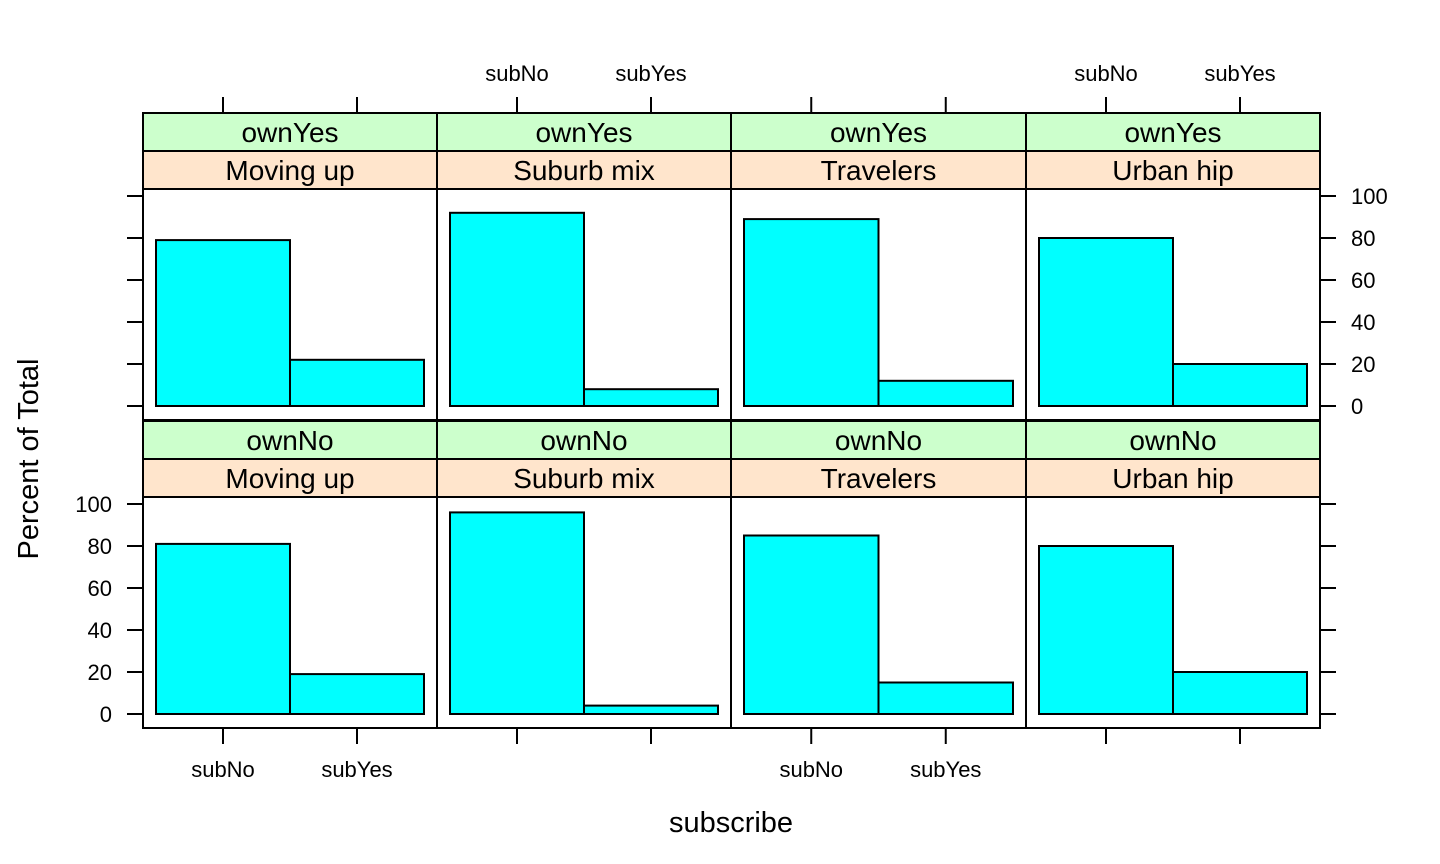 This screenshot has width=1440, height=864. Describe the element at coordinates (100, 672) in the screenshot. I see `y-tick-label-left: 20` at that location.